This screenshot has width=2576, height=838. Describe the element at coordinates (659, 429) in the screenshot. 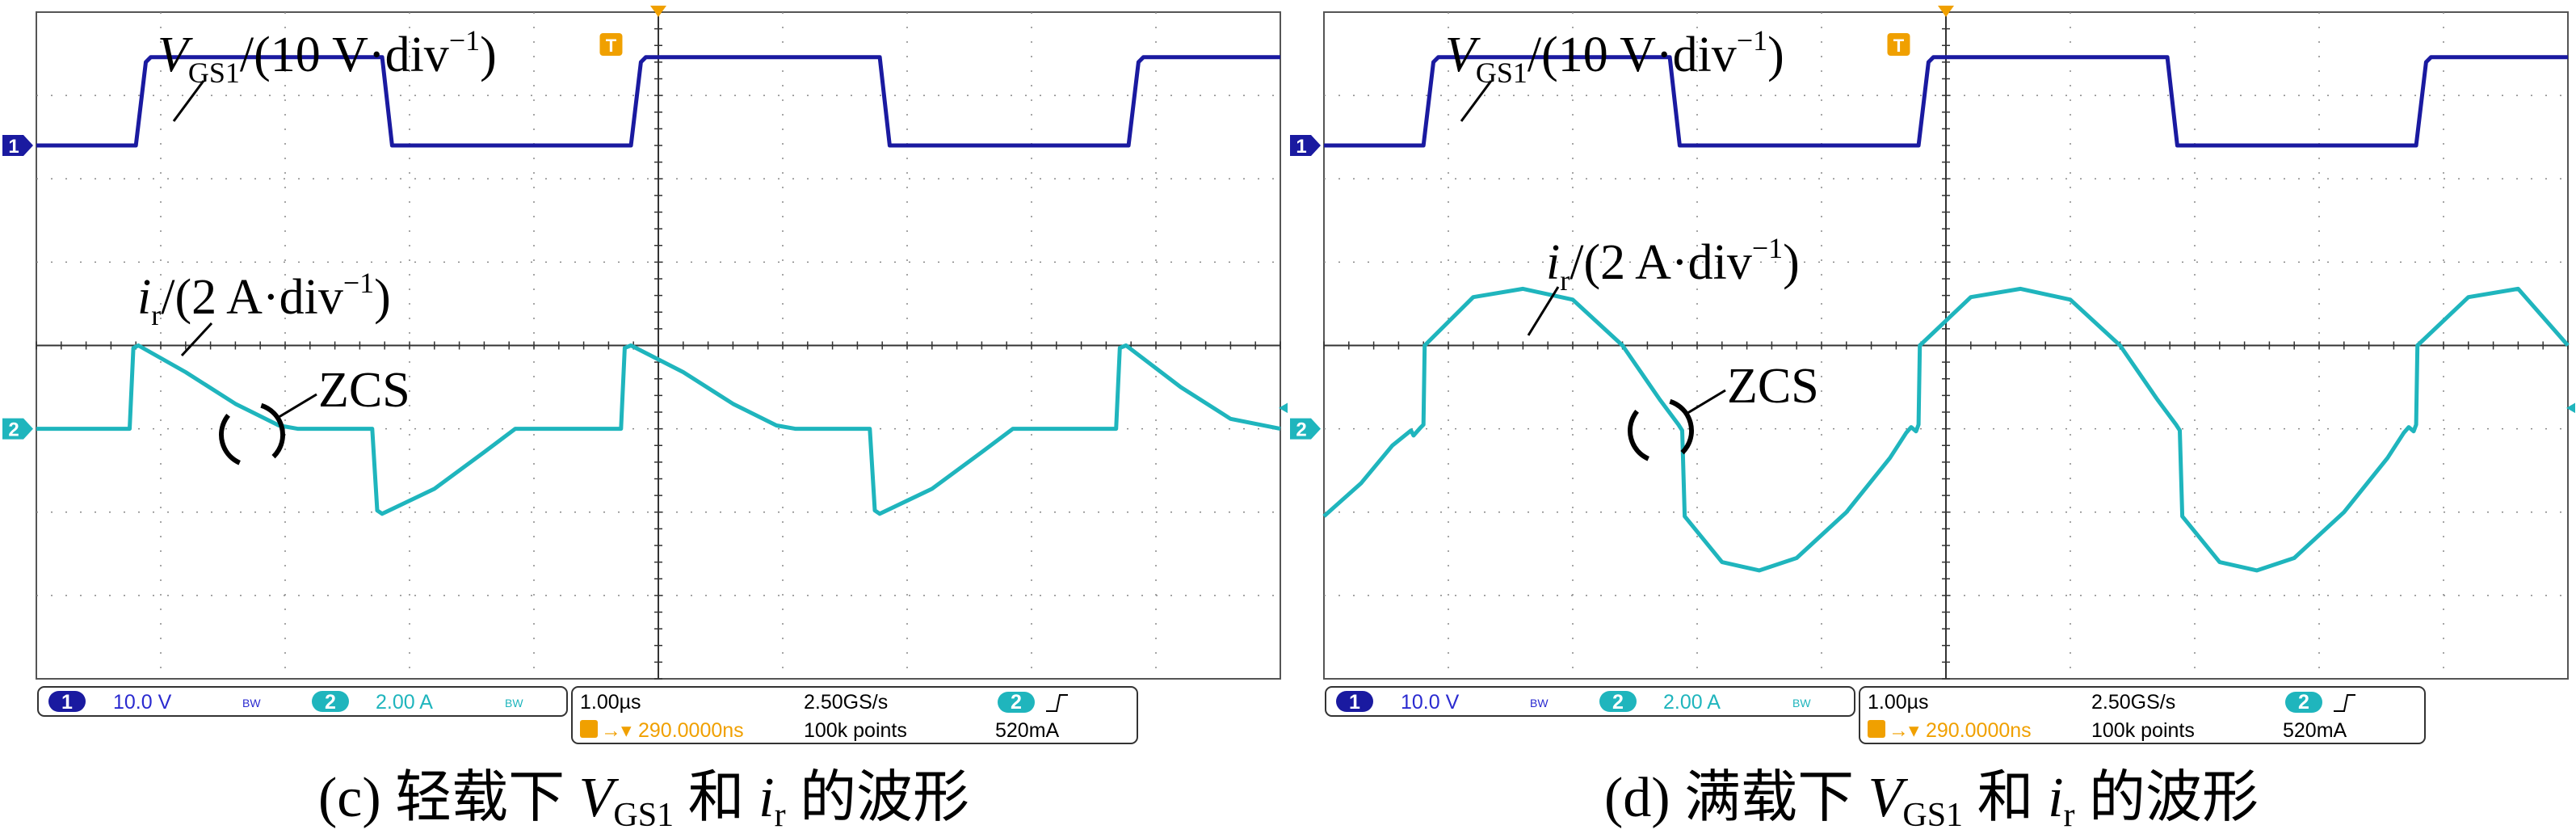

I see `trace-ch2` at that location.